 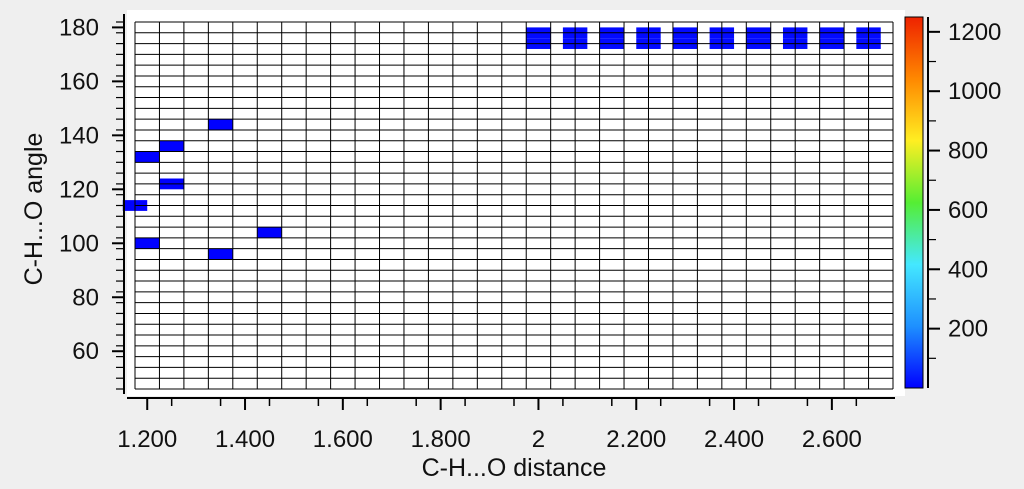 What do you see at coordinates (914, 202) in the screenshot?
I see `colorbar-gradient` at bounding box center [914, 202].